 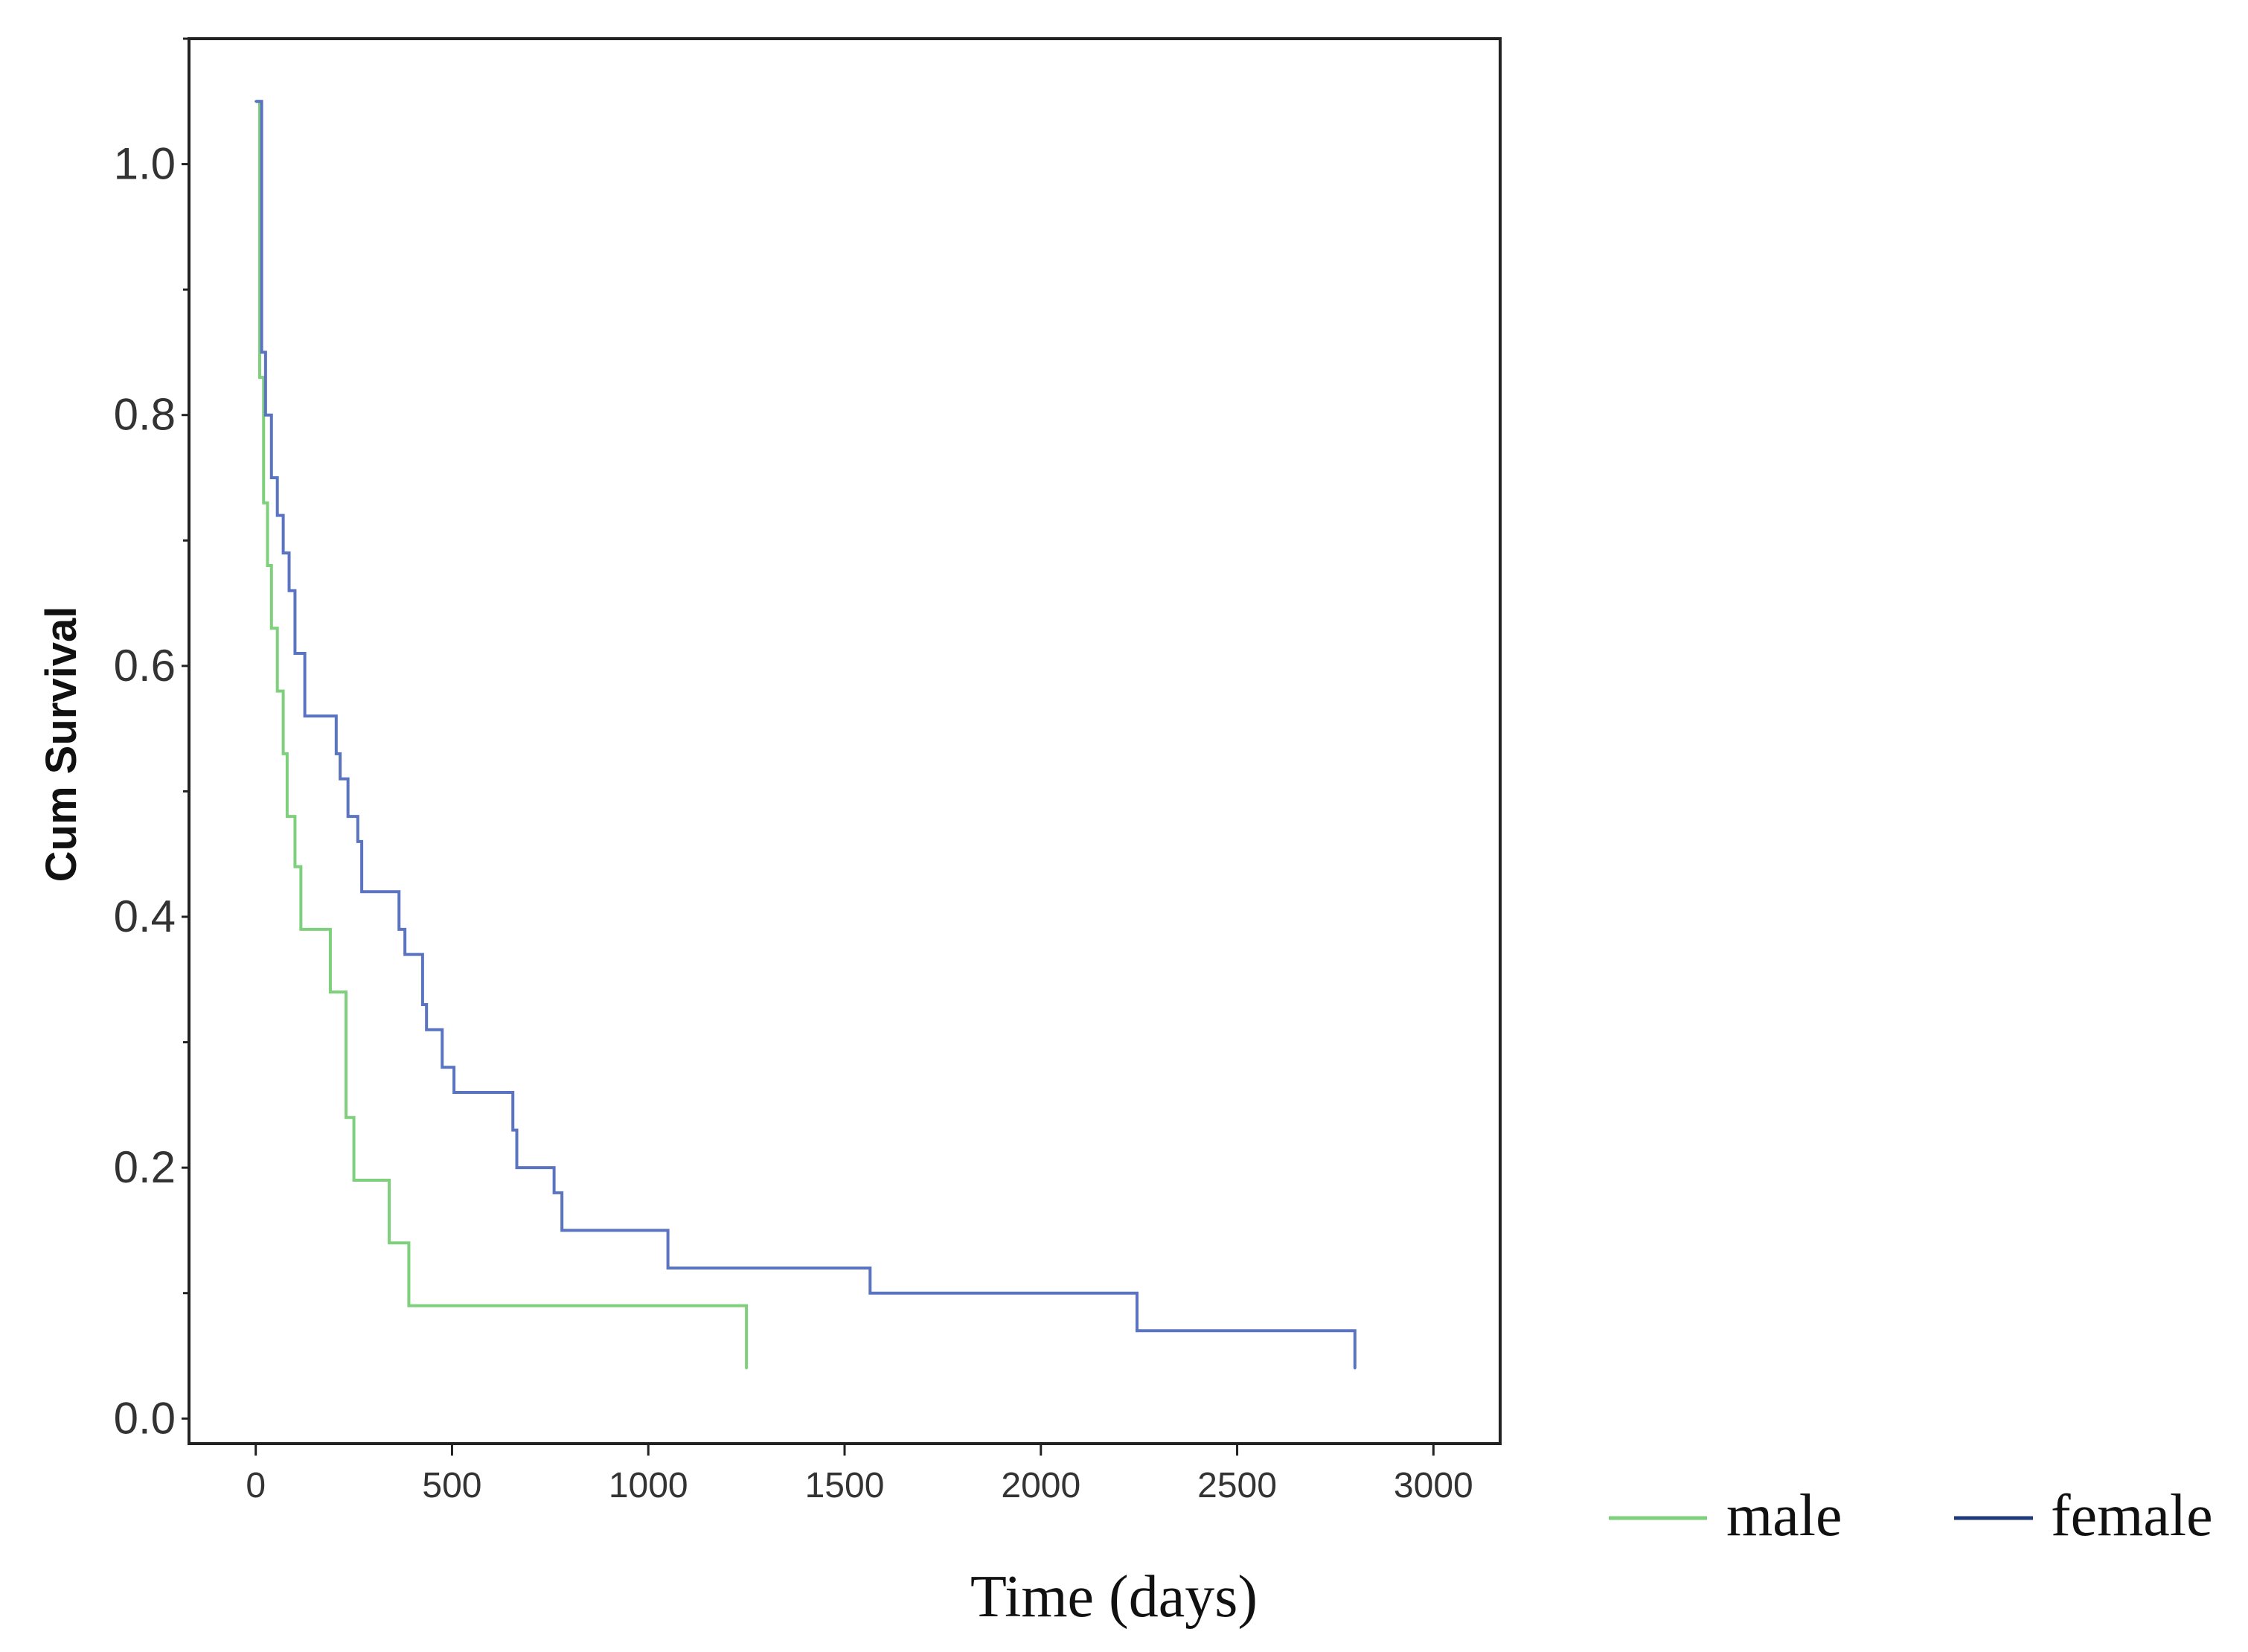 What do you see at coordinates (61, 744) in the screenshot?
I see `y-axis-title: Cum Survival` at bounding box center [61, 744].